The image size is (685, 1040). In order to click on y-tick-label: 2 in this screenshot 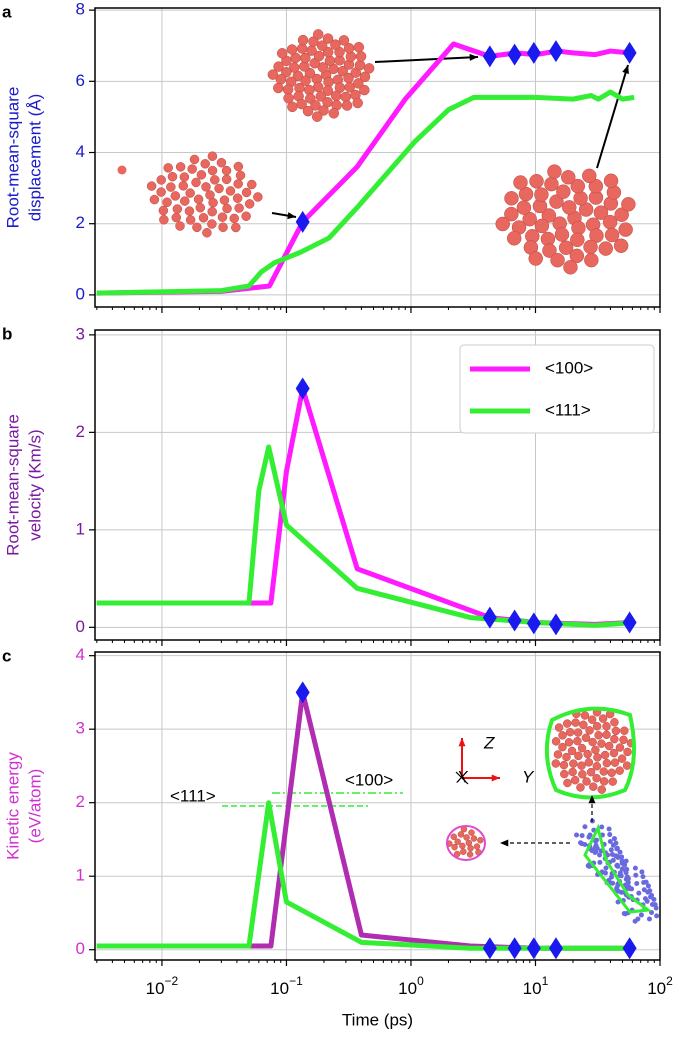, I will do `click(80, 431)`.